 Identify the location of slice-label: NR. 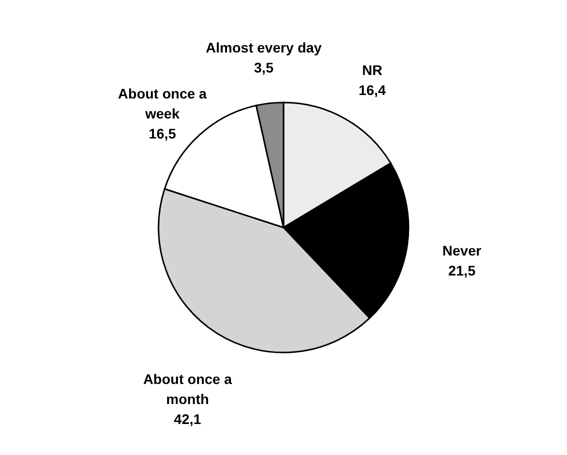
(372, 70).